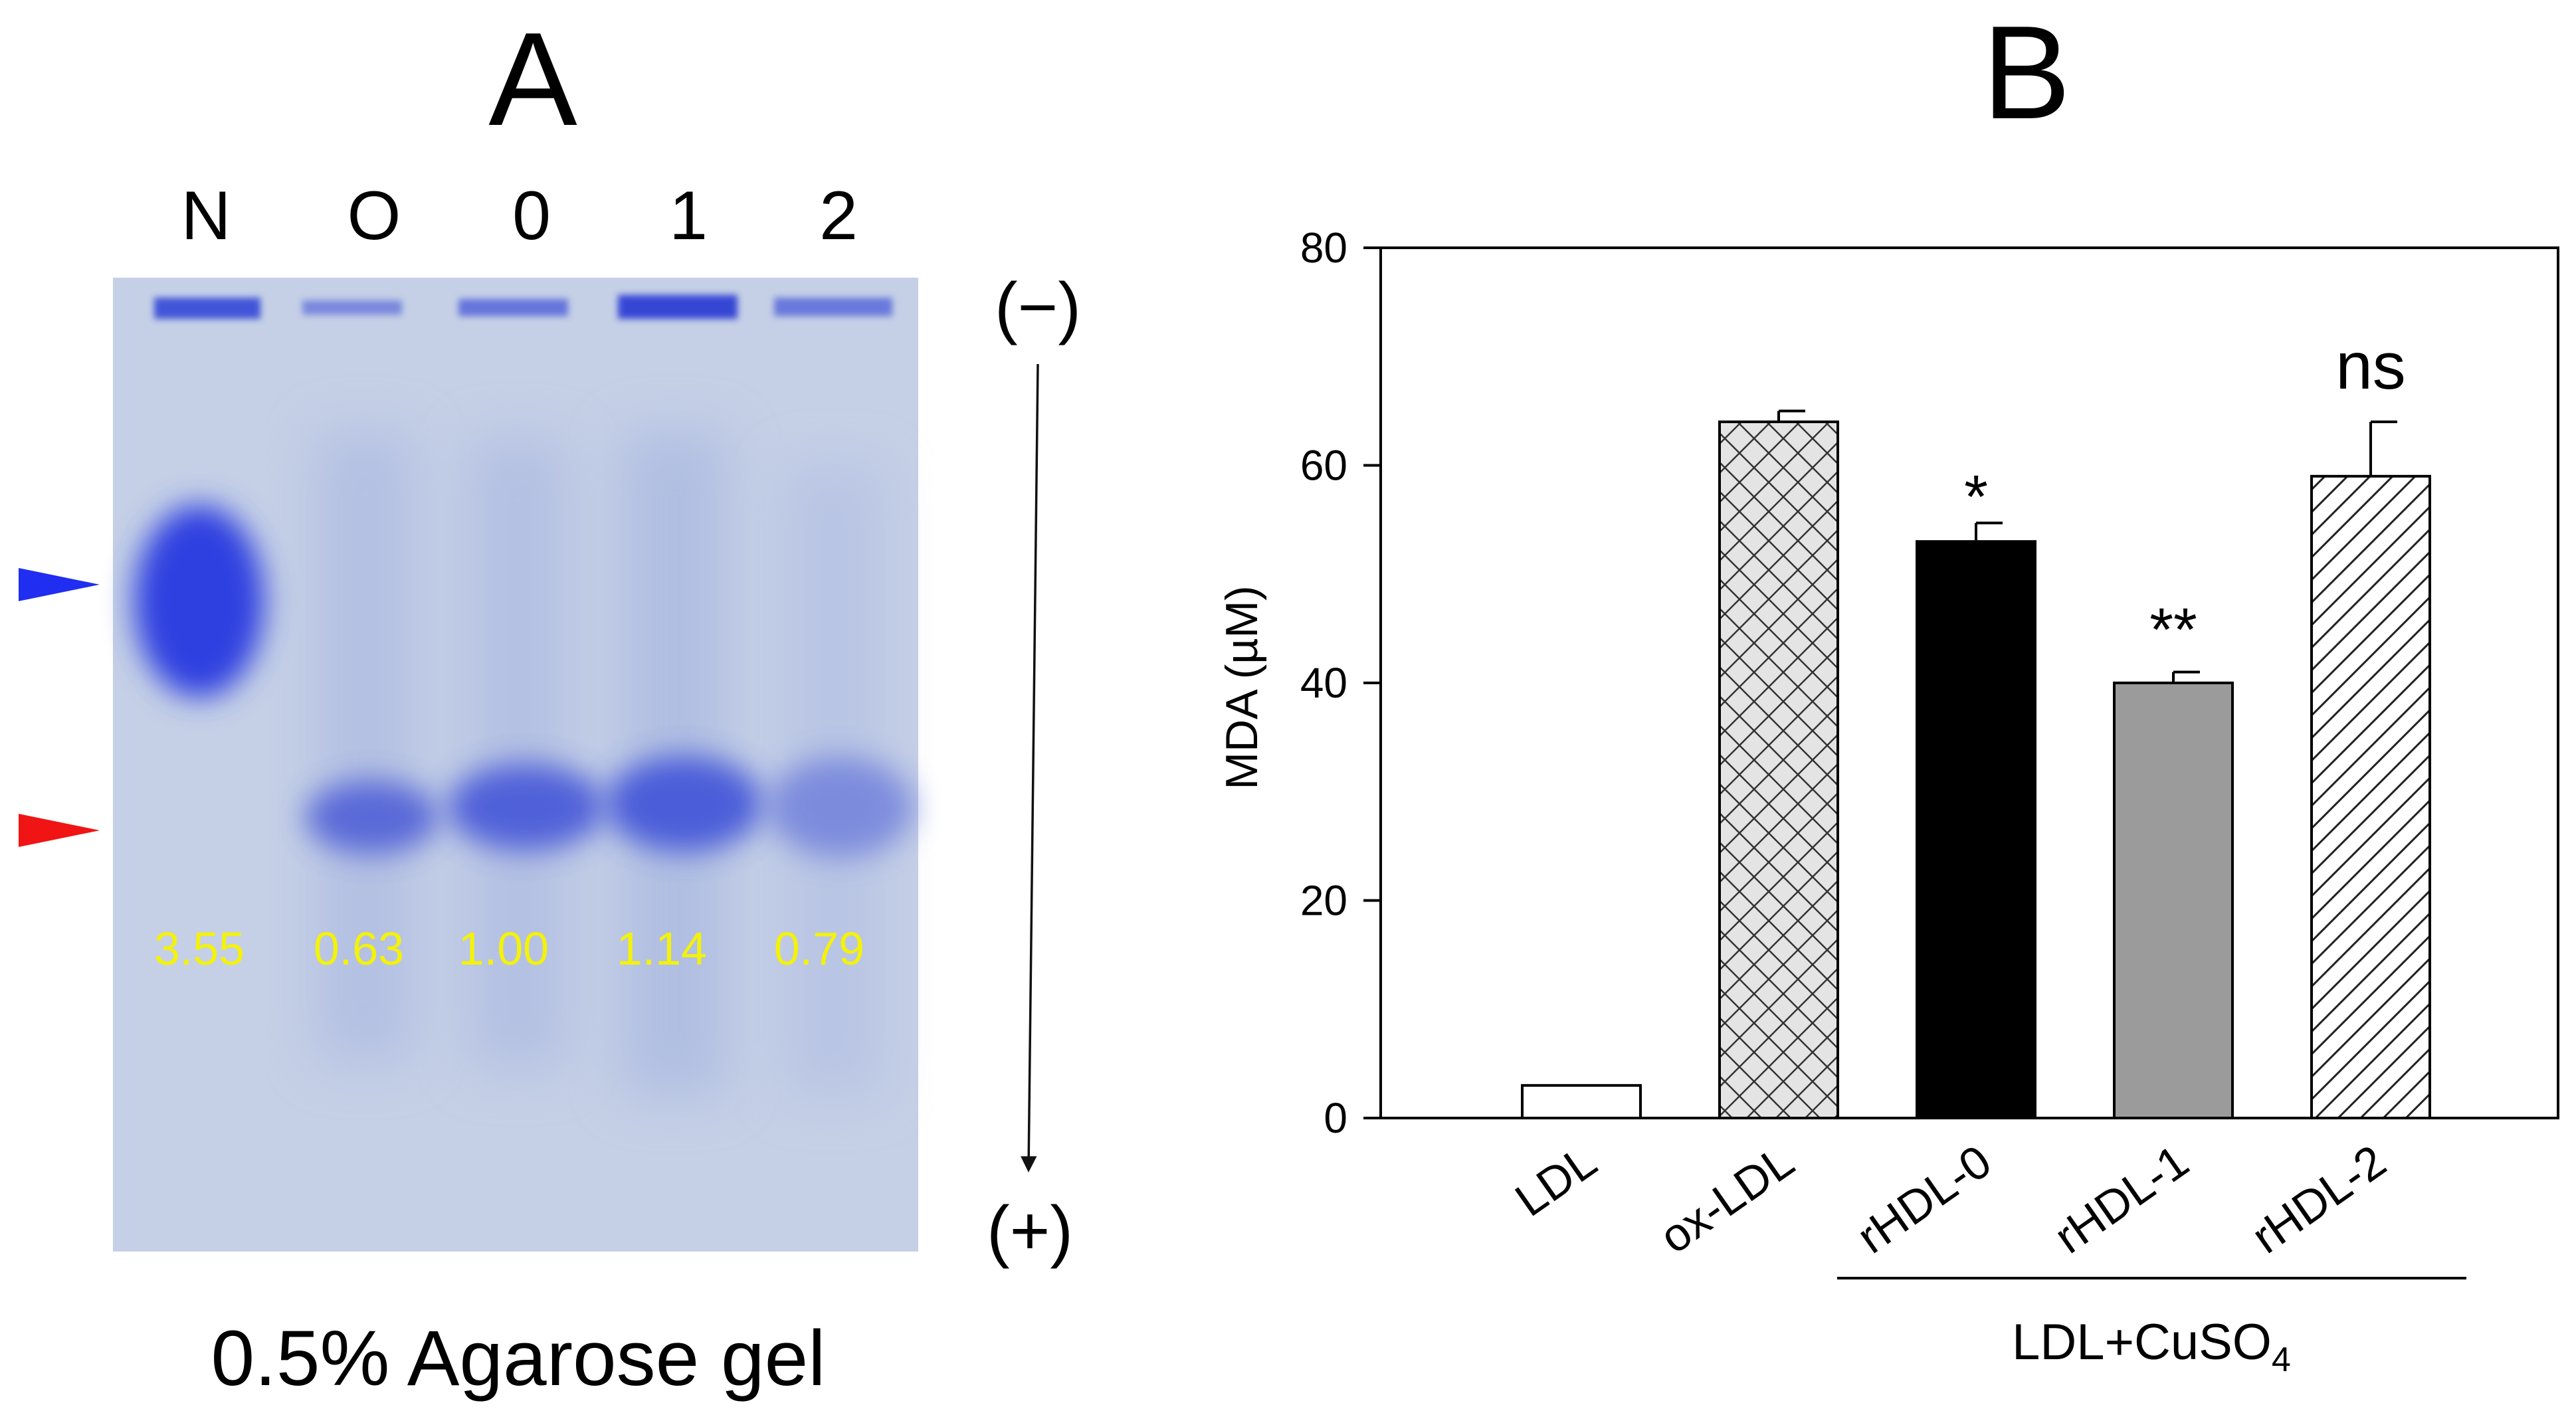 This screenshot has height=1411, width=2576. What do you see at coordinates (1038, 307) in the screenshot?
I see `electrode-negative: (−)` at bounding box center [1038, 307].